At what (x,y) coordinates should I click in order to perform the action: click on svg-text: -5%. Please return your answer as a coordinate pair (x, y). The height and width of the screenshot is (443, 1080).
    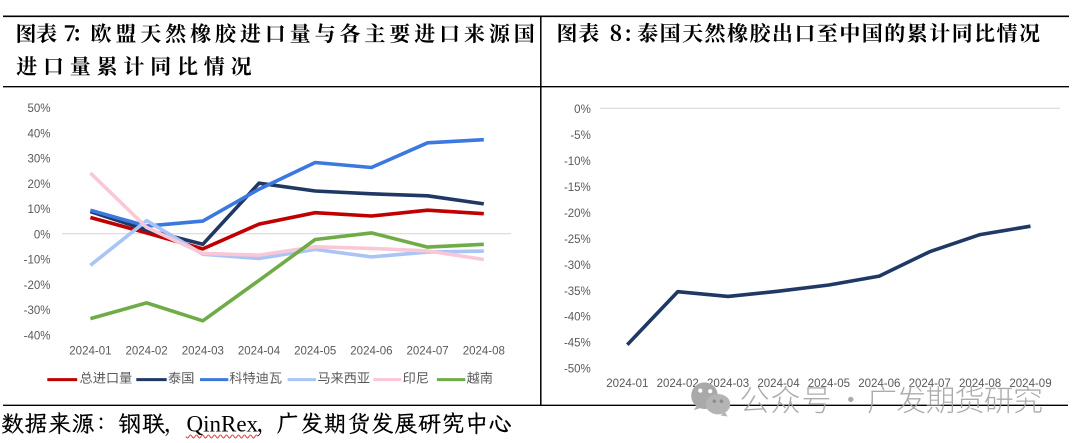
    Looking at the image, I should click on (580, 136).